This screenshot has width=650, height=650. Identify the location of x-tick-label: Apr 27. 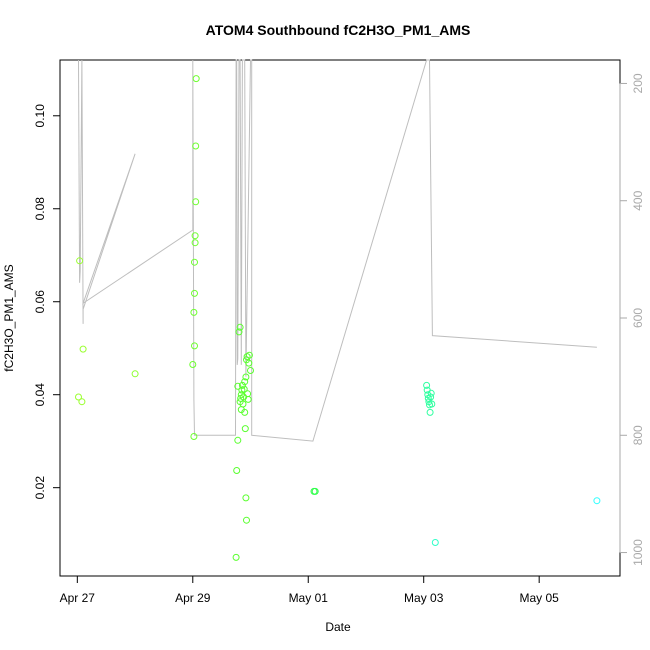
(78, 598).